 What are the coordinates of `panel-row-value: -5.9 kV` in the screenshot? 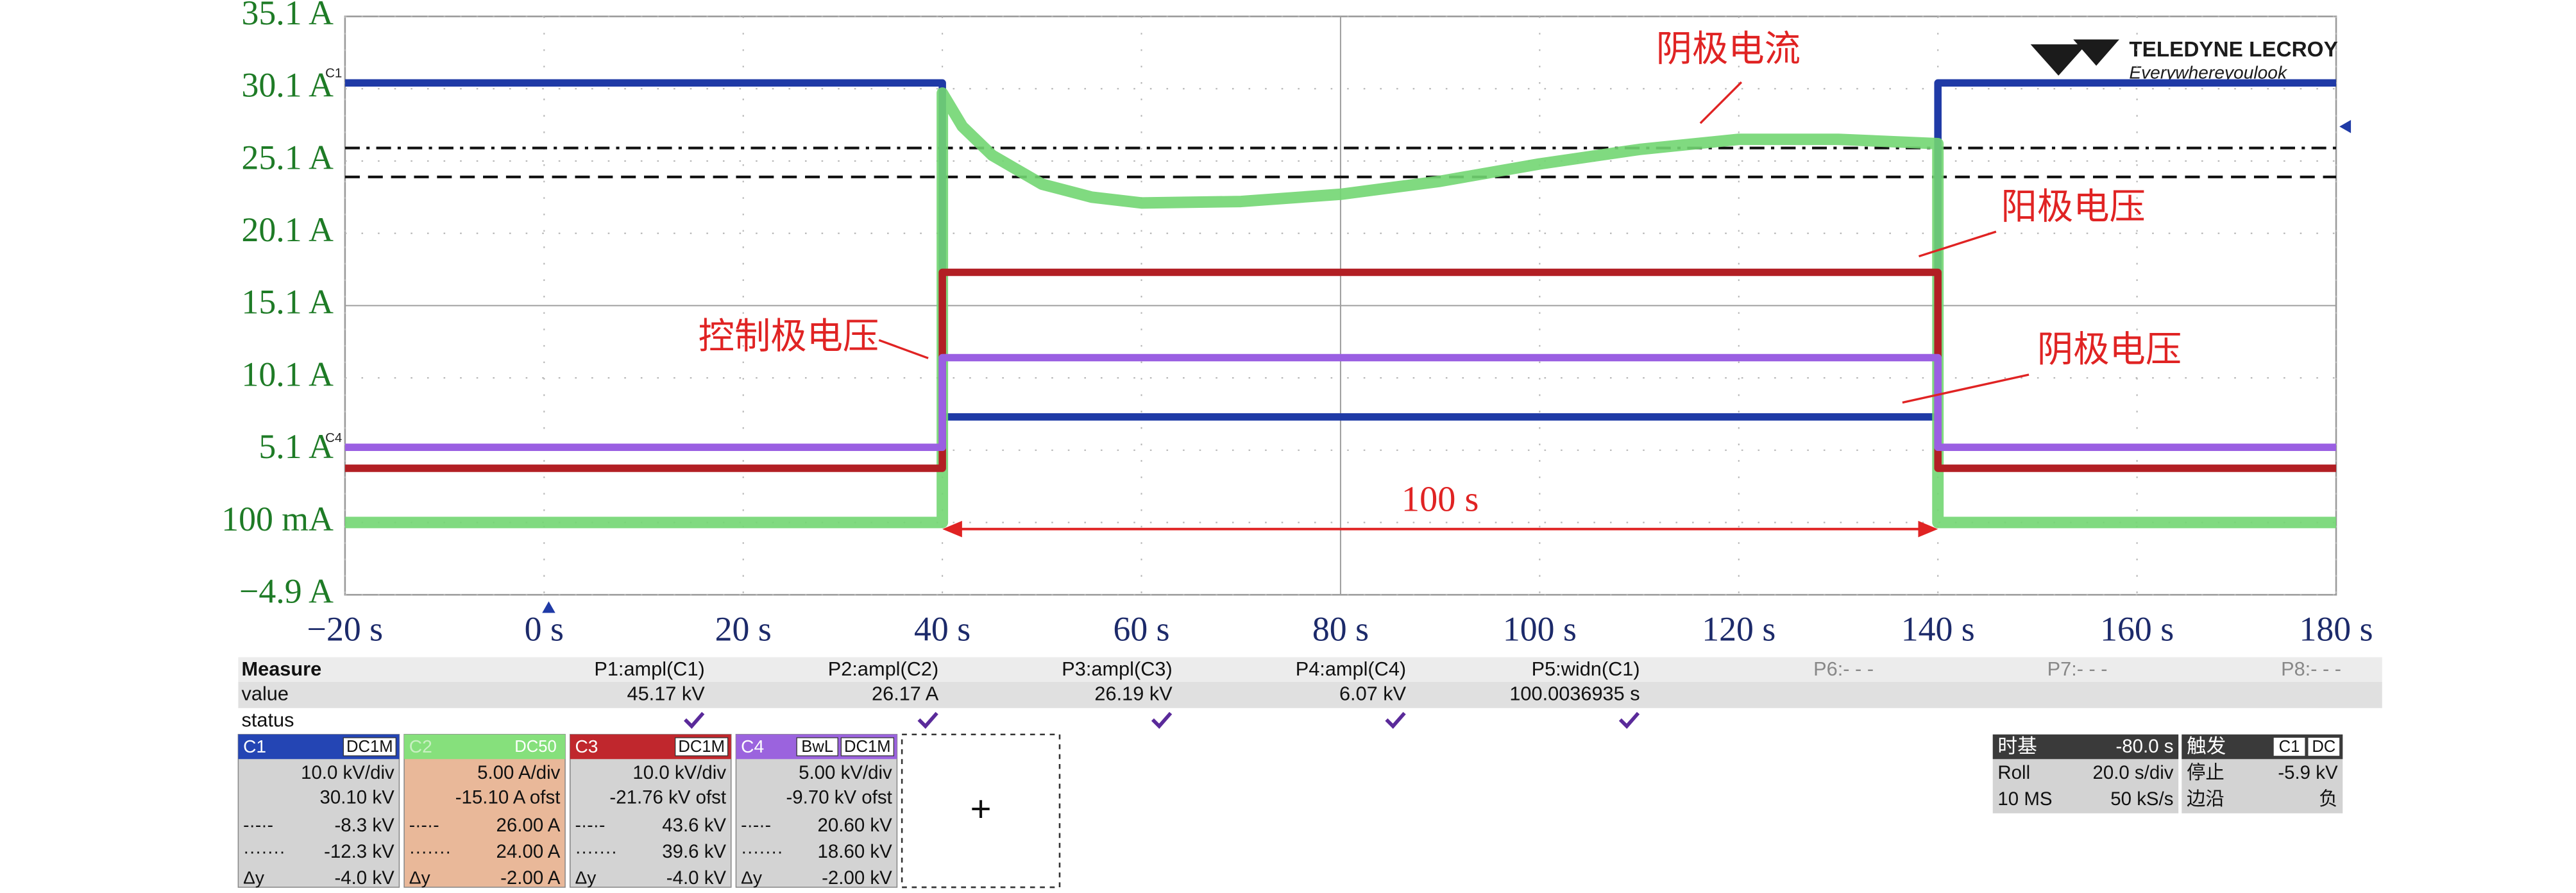 It's located at (2308, 772).